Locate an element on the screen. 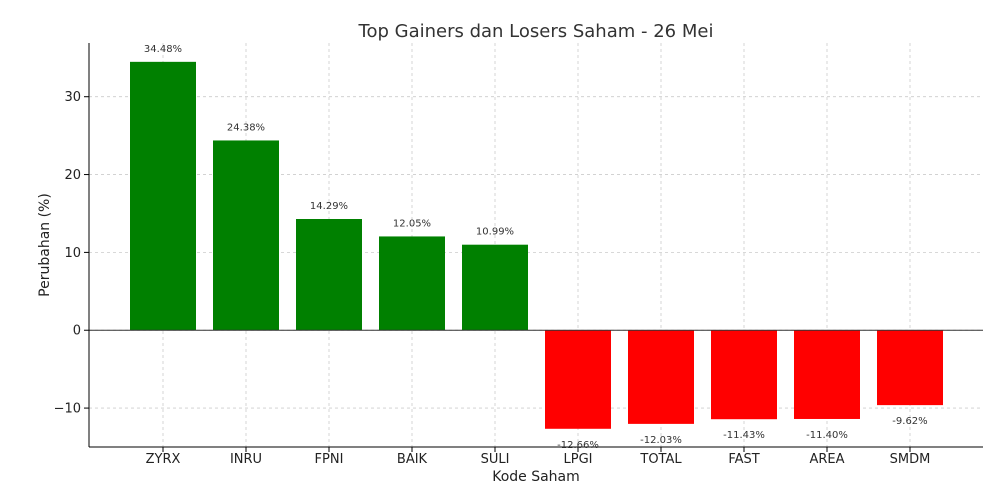 This screenshot has height=481, width=1006. y-tick-label: 20 is located at coordinates (72, 175).